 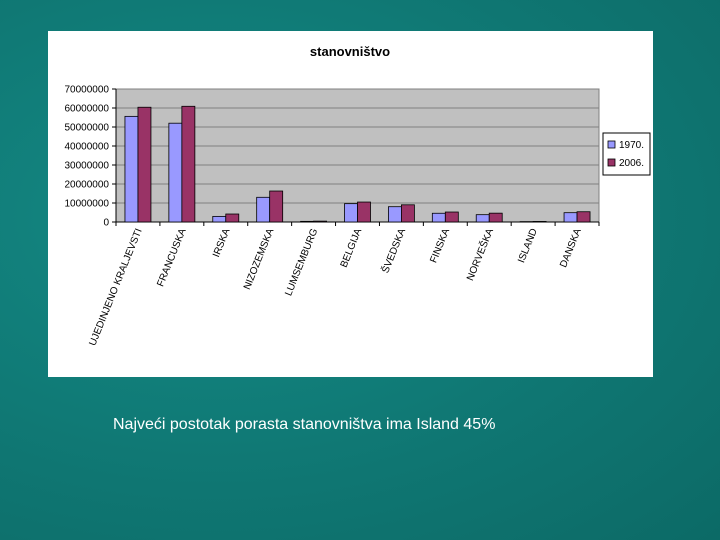 I want to click on y-tick-label: 40000000, so click(x=87, y=147).